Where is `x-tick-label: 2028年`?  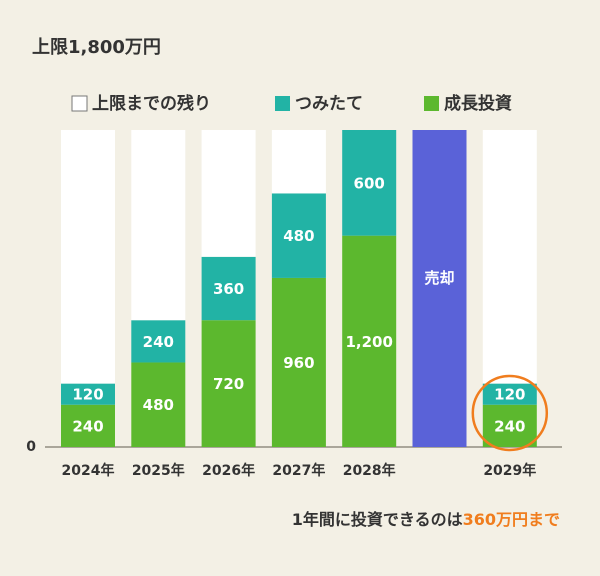
x-tick-label: 2028年 is located at coordinates (369, 470).